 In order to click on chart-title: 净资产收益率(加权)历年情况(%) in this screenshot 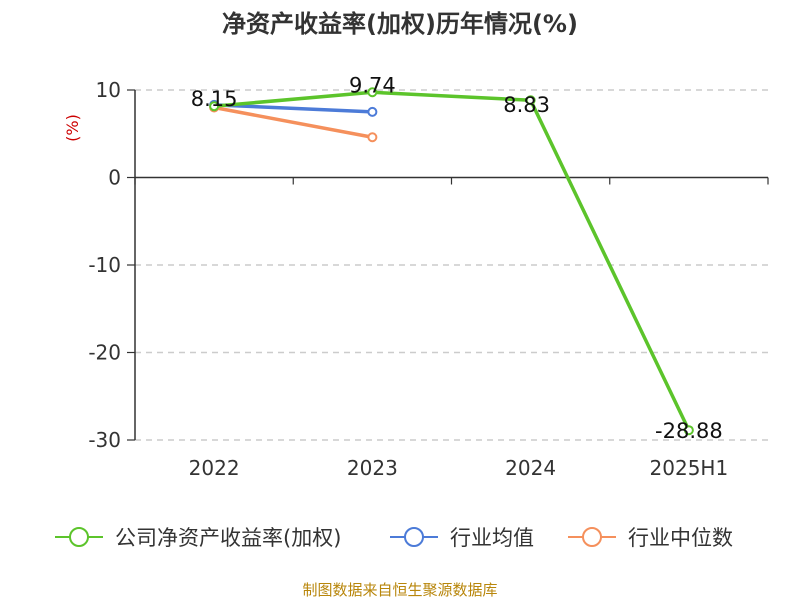, I will do `click(400, 24)`.